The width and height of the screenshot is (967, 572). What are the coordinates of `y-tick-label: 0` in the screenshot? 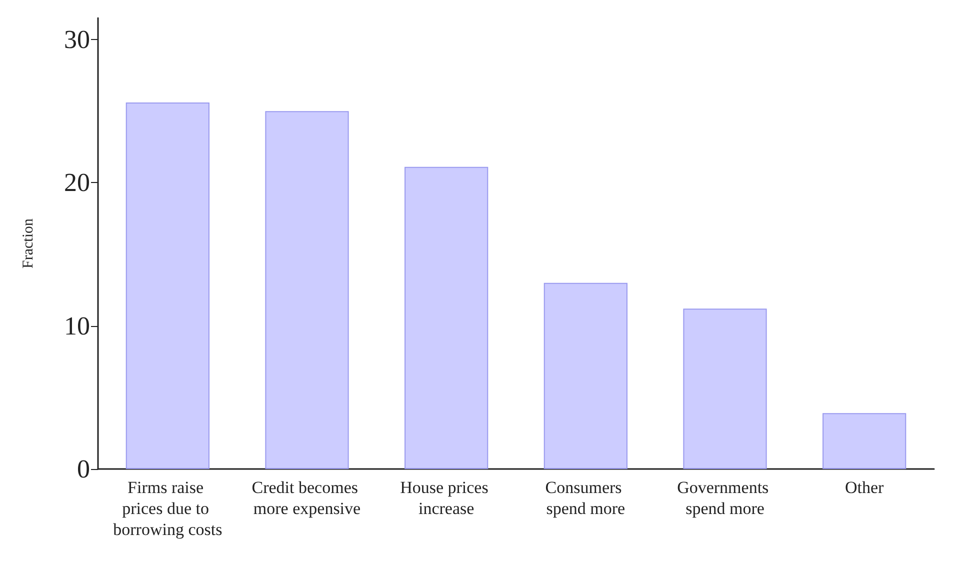 It's located at (83, 469).